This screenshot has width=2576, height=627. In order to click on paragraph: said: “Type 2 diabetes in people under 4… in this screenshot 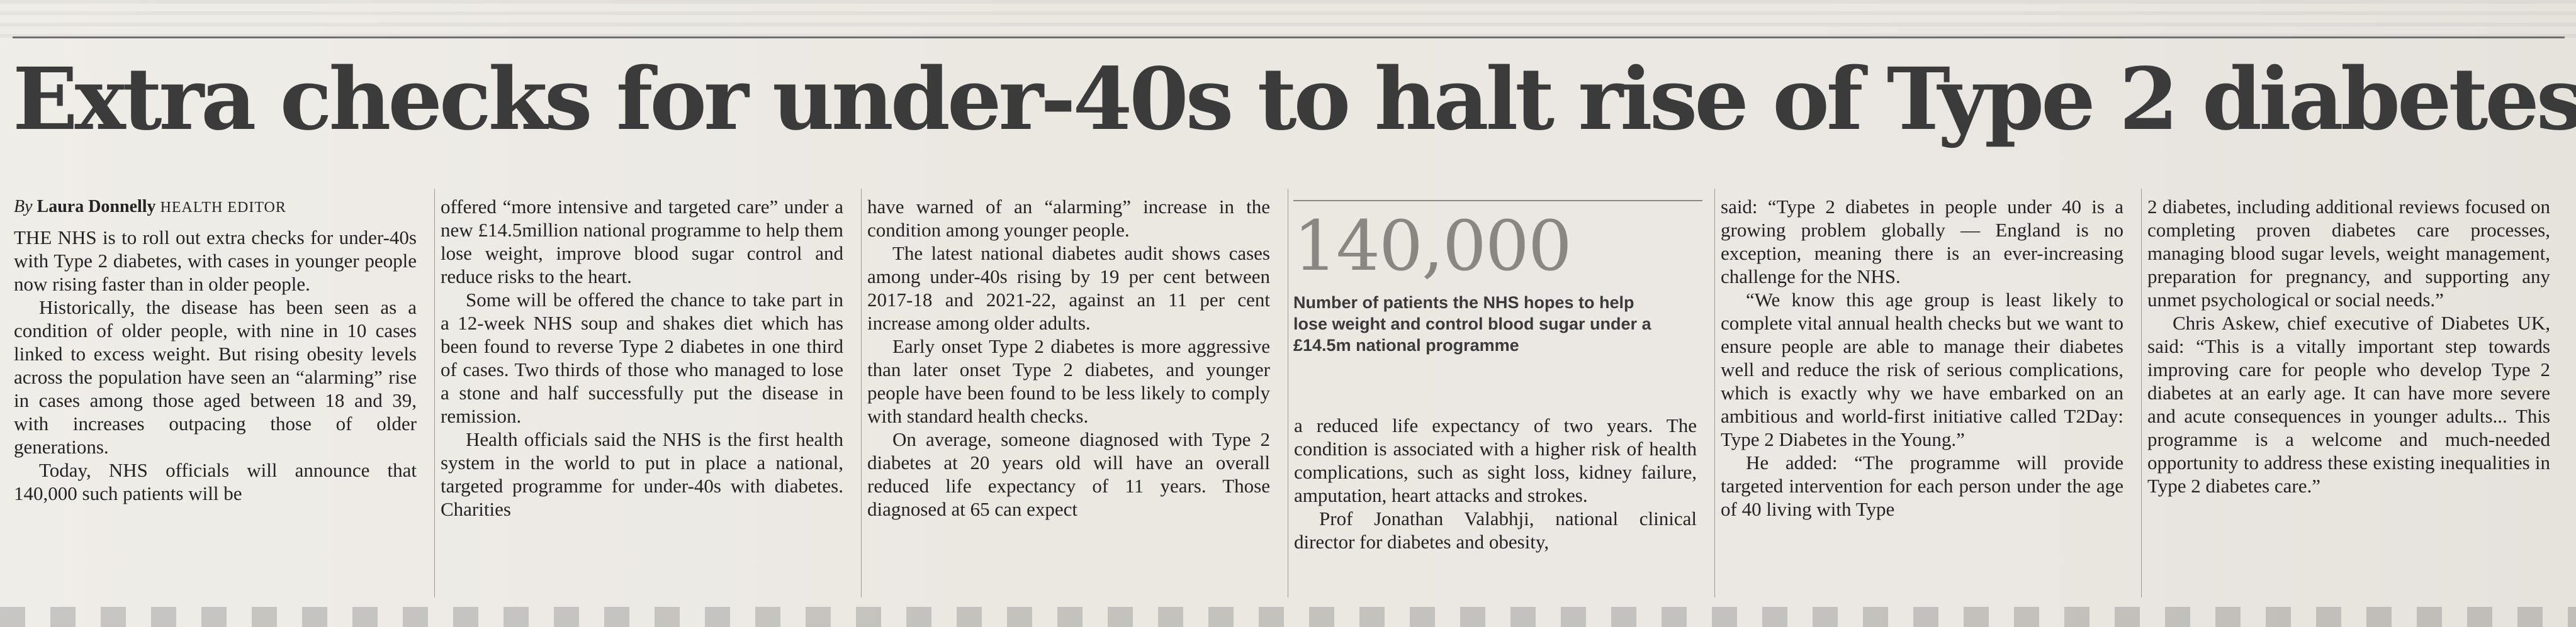, I will do `click(1922, 241)`.